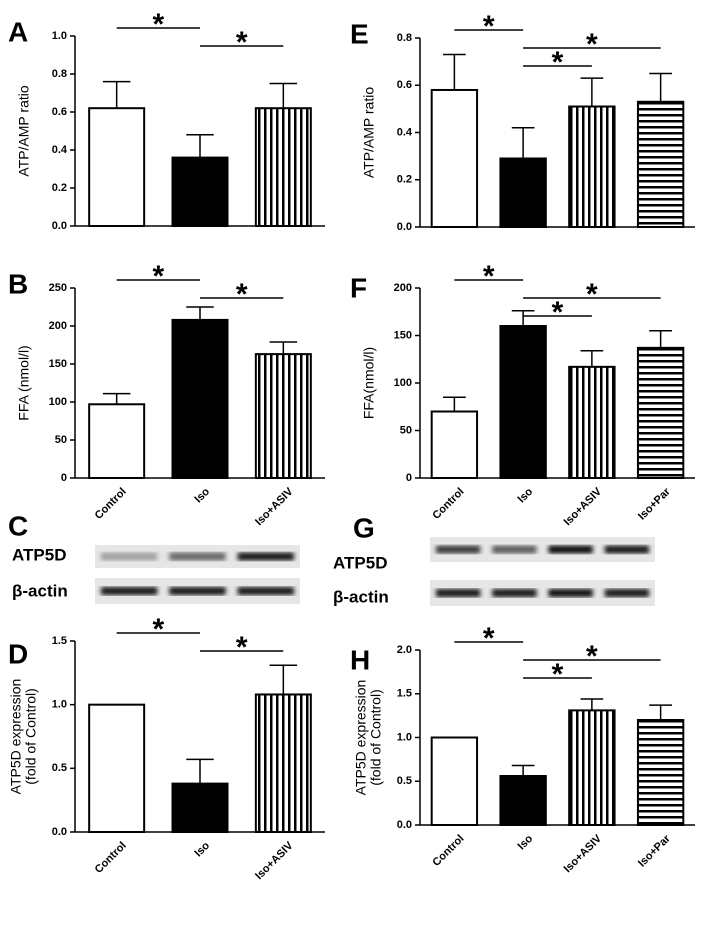 The image size is (708, 944). I want to click on x-tick-label: Iso+Par, so click(654, 503).